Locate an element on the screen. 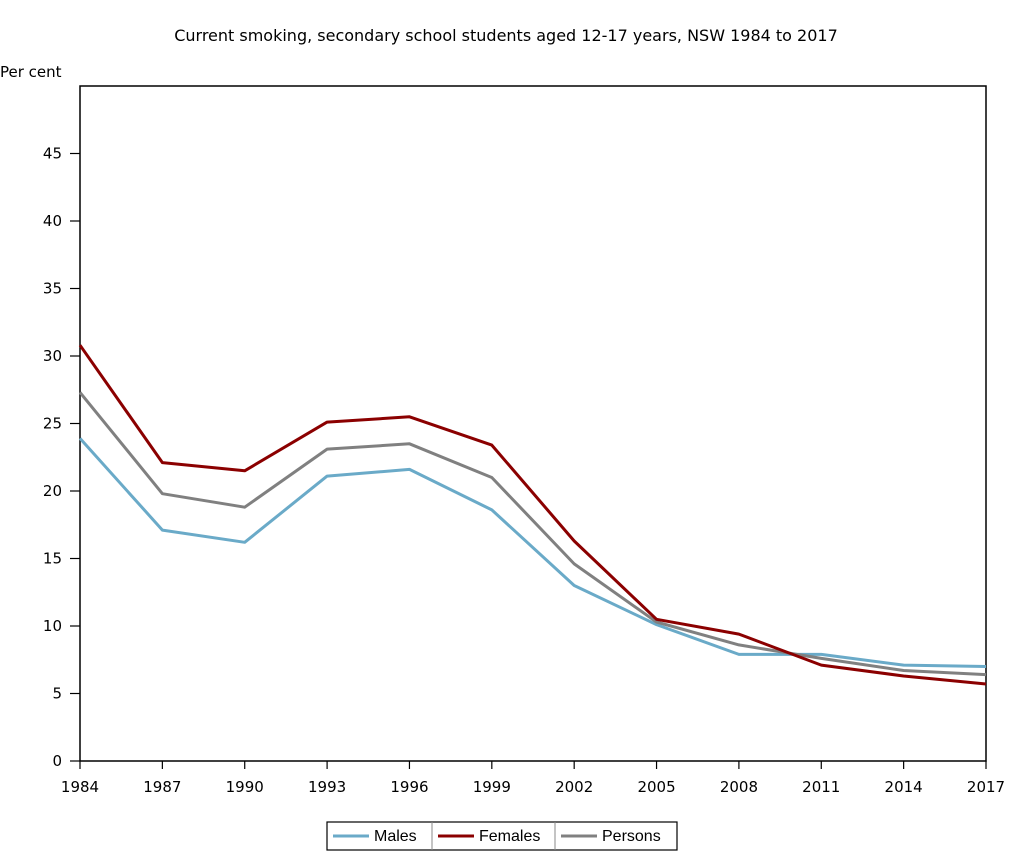  x-tick-label: 2014 is located at coordinates (904, 787).